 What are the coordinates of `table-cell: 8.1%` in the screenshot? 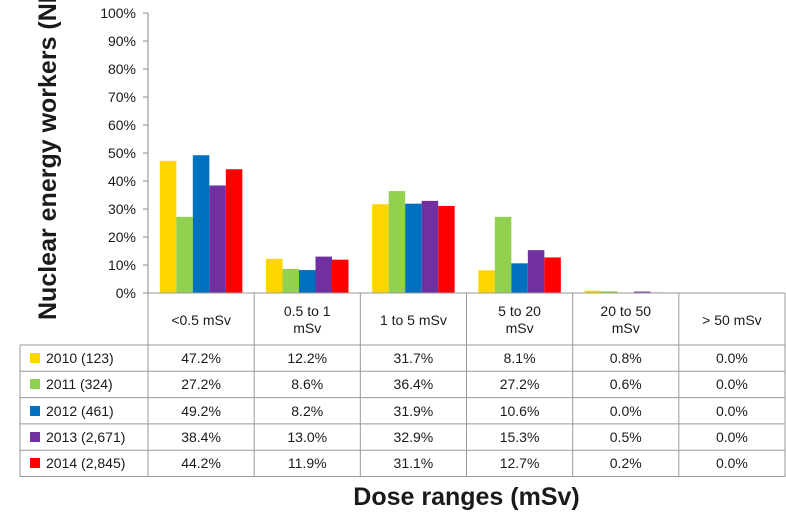 It's located at (519, 358).